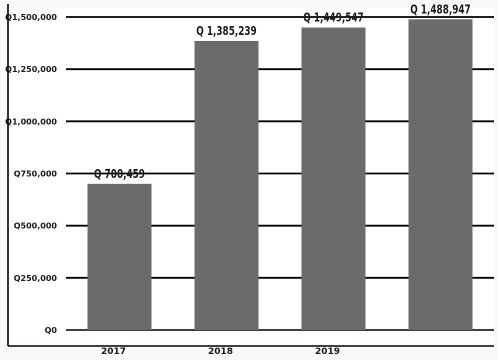 The image size is (498, 360). I want to click on y-tick-label: Q1,000,000, so click(31, 121).